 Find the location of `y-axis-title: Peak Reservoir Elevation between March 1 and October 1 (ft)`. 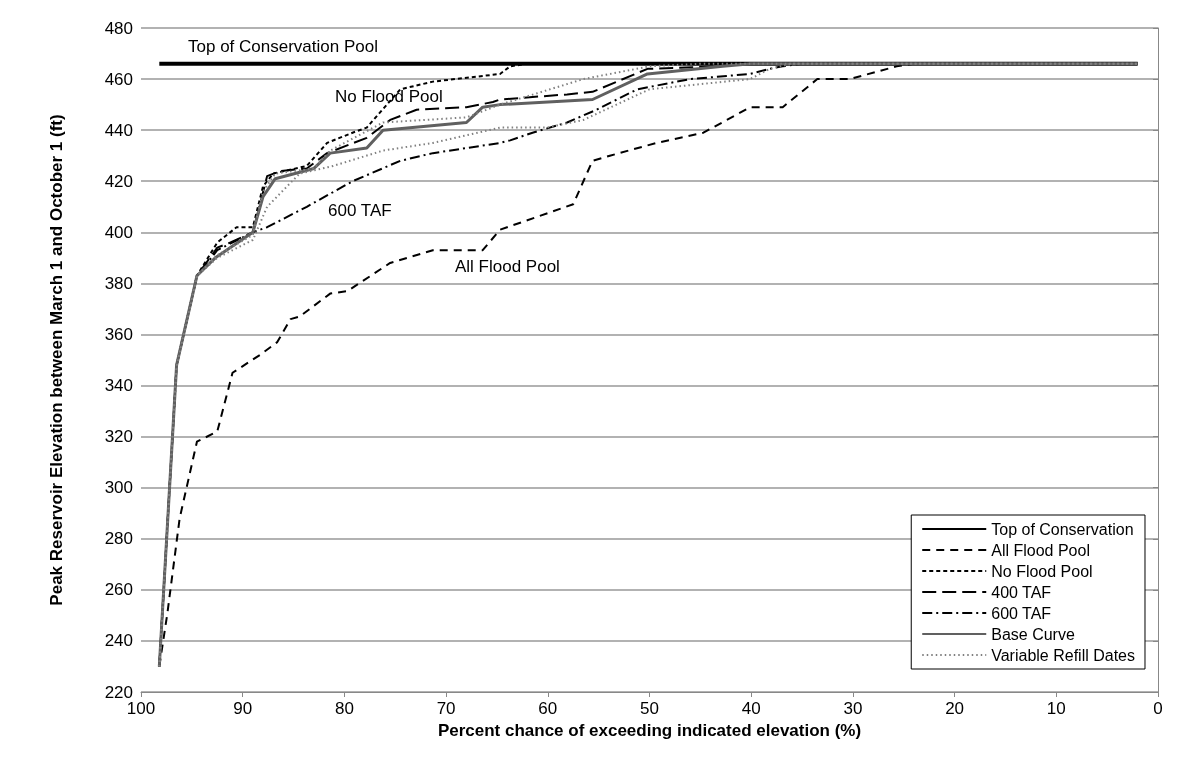

y-axis-title: Peak Reservoir Elevation between March 1 and October 1 (ft) is located at coordinates (56, 360).